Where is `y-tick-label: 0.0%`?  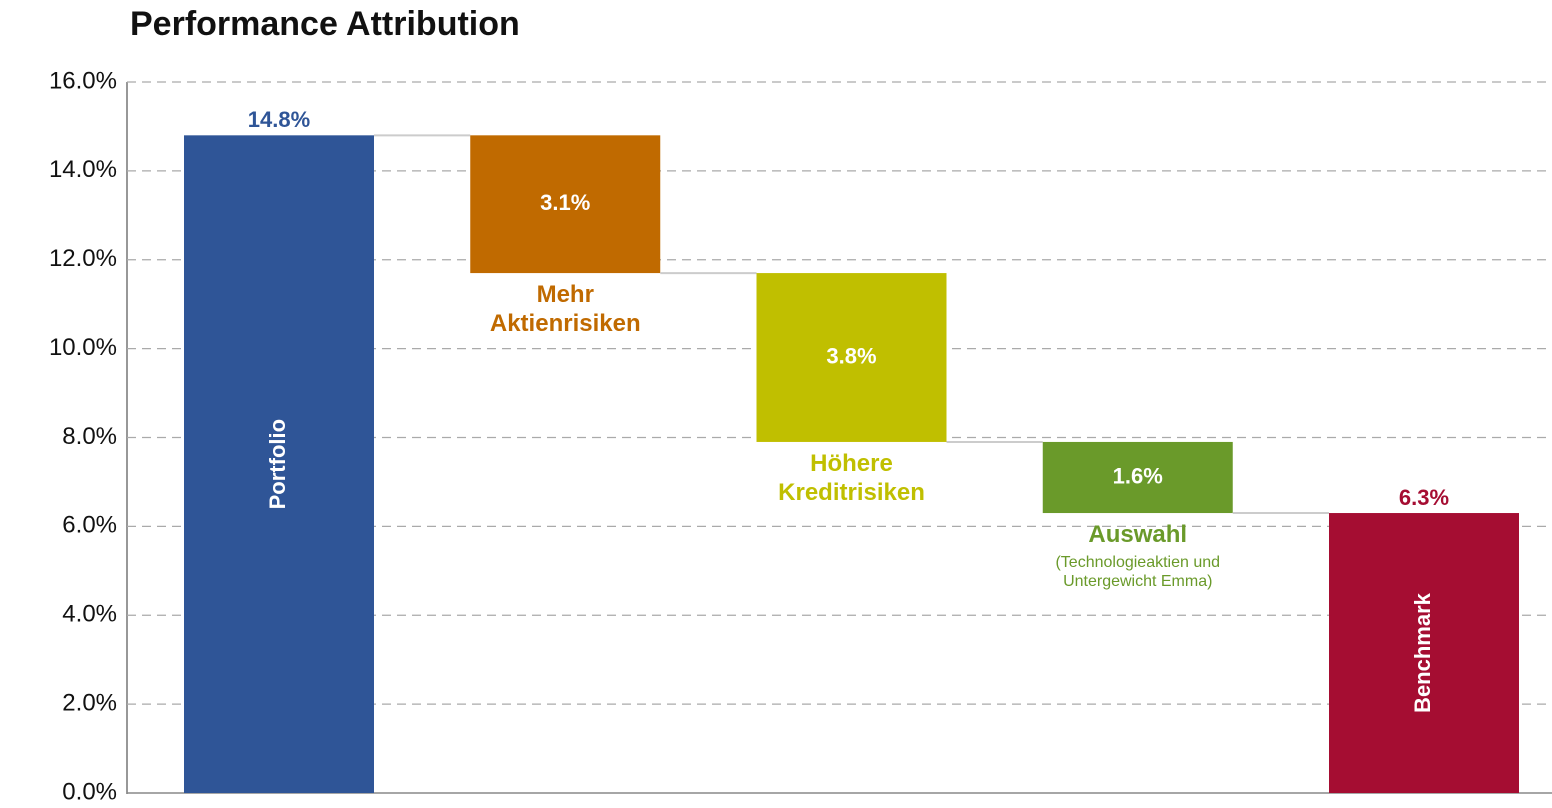 y-tick-label: 0.0% is located at coordinates (89, 791).